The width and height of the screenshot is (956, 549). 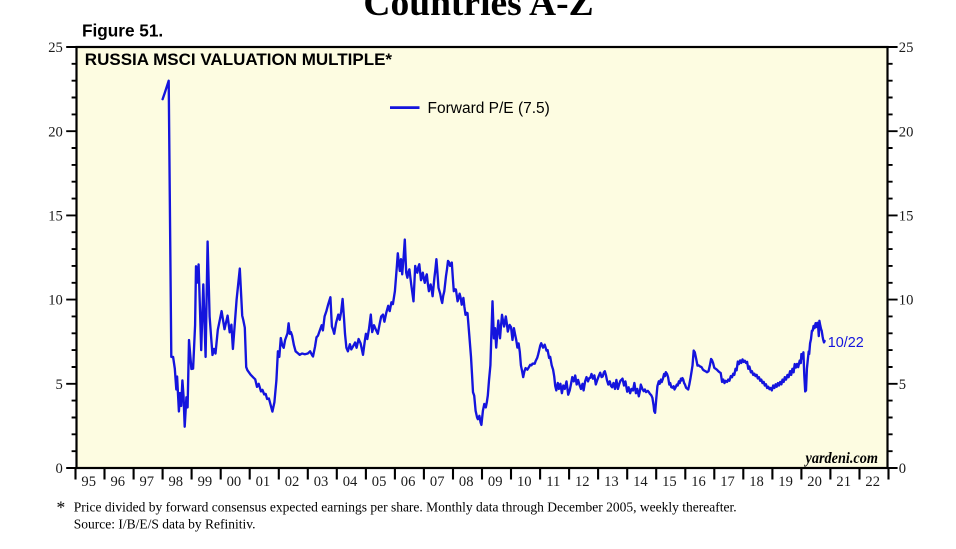 I want to click on svg-text: 04, so click(x=350, y=482).